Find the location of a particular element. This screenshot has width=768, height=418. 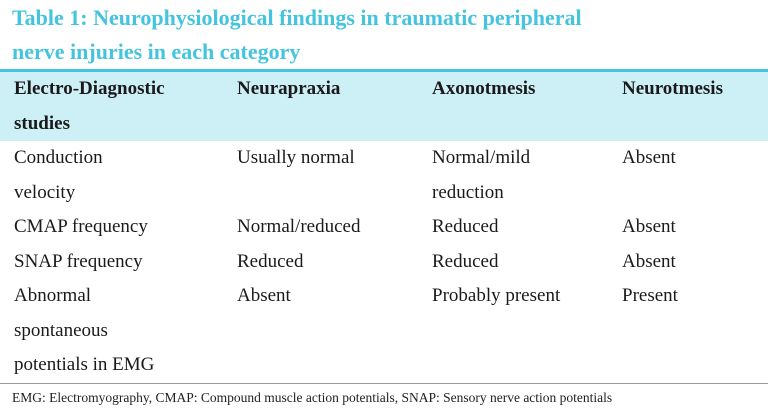

header-cell: Axonotmesis is located at coordinates (527, 106).